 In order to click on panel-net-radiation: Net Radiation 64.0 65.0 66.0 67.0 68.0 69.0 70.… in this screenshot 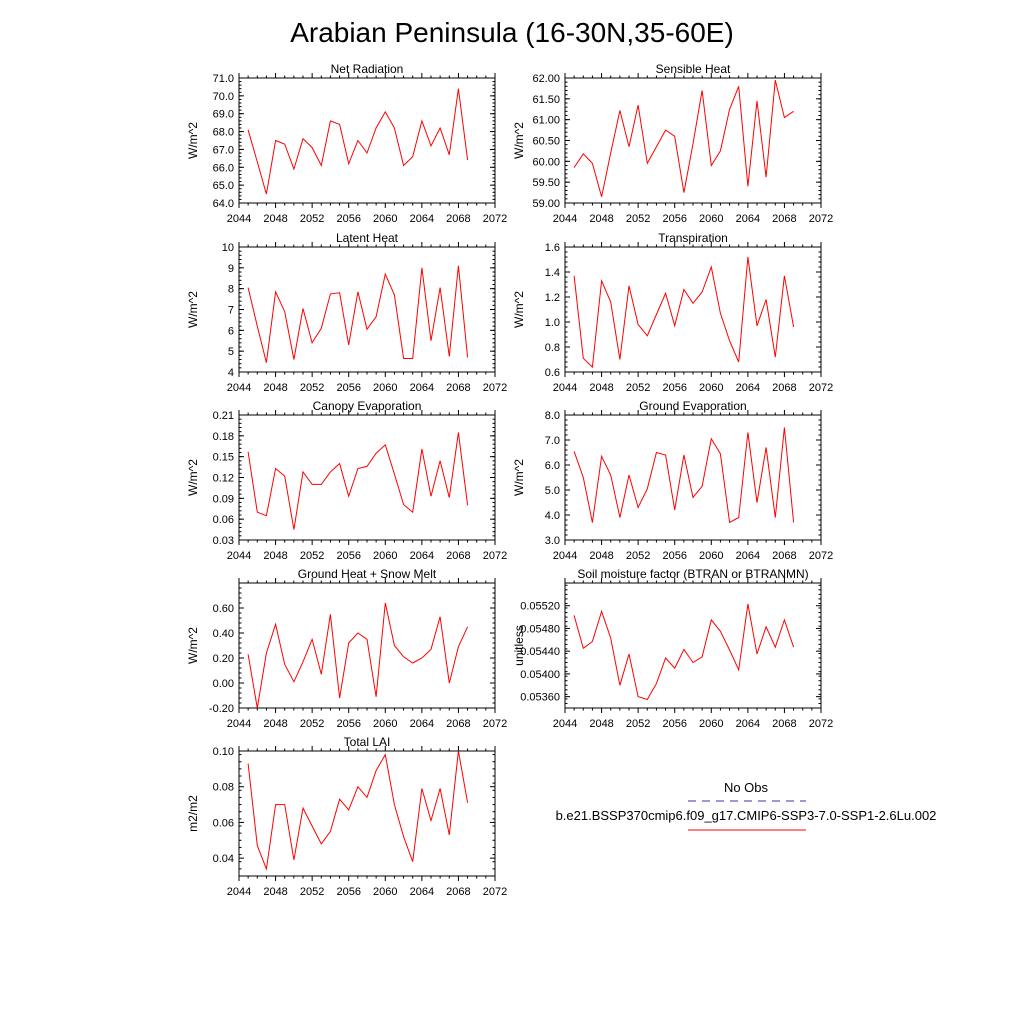, I will do `click(346, 143)`.